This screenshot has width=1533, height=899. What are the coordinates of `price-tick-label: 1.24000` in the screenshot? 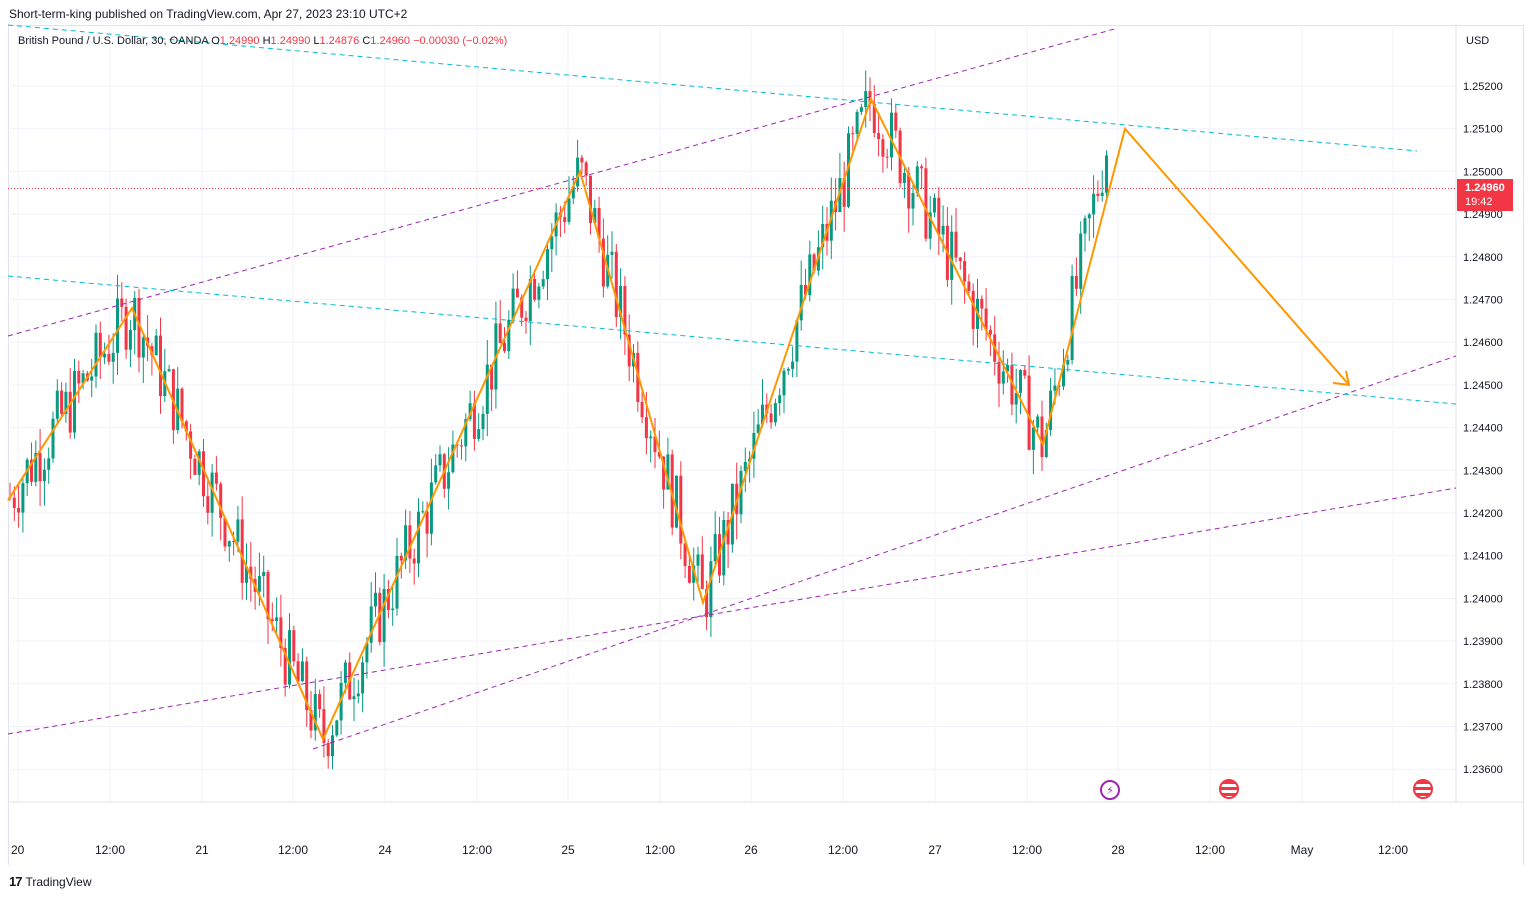 It's located at (1483, 599).